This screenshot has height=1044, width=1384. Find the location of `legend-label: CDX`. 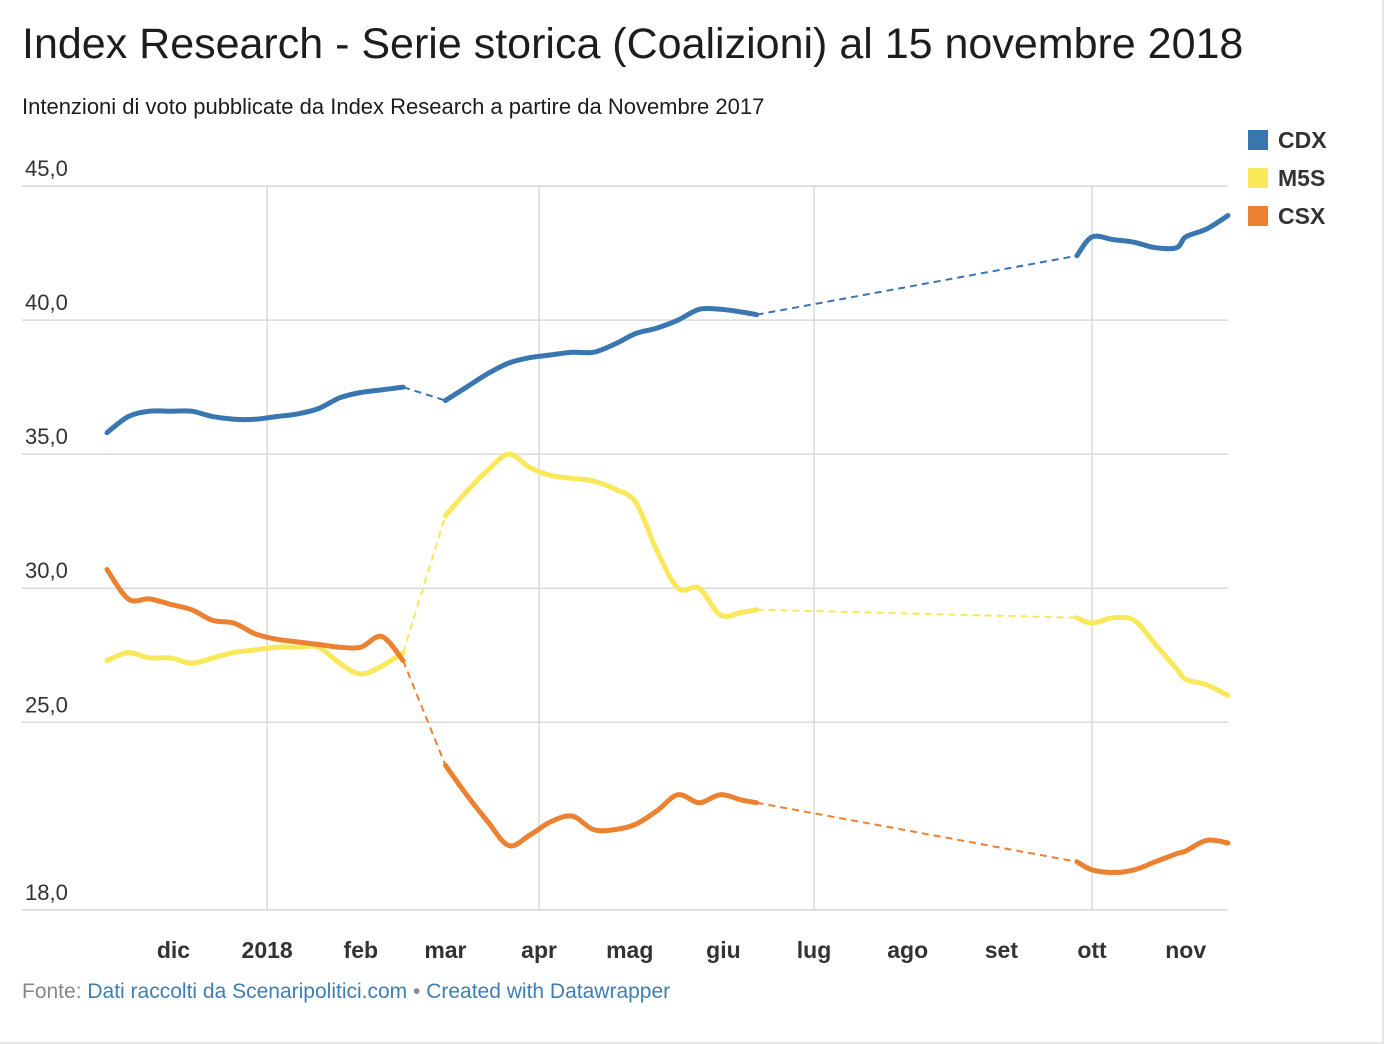

legend-label: CDX is located at coordinates (1302, 140).